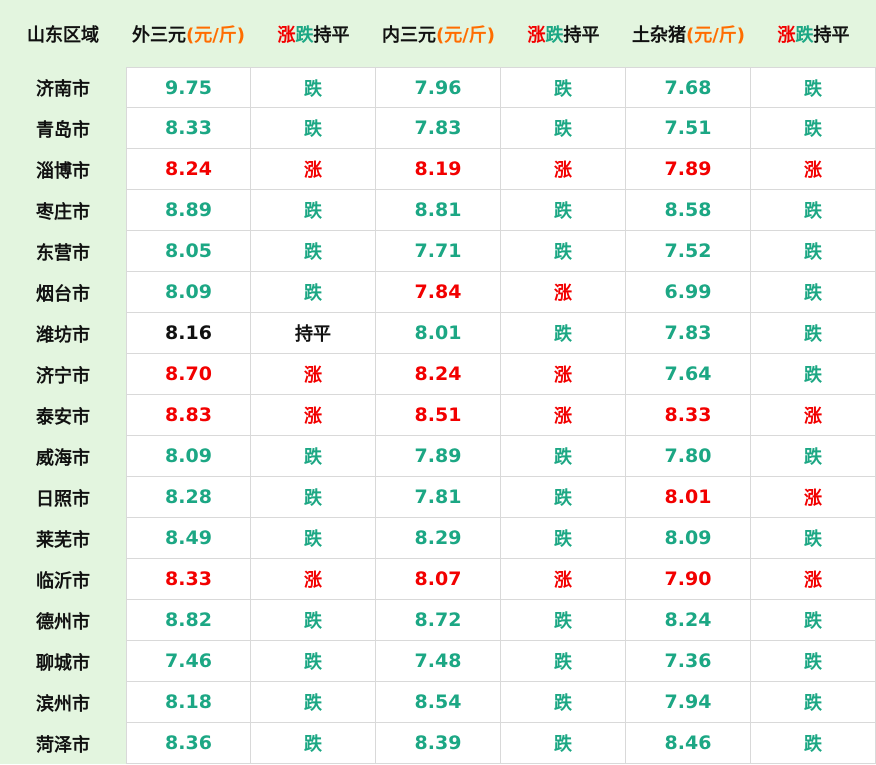 Image resolution: width=876 pixels, height=765 pixels. I want to click on price-value: 8.39, so click(438, 743).